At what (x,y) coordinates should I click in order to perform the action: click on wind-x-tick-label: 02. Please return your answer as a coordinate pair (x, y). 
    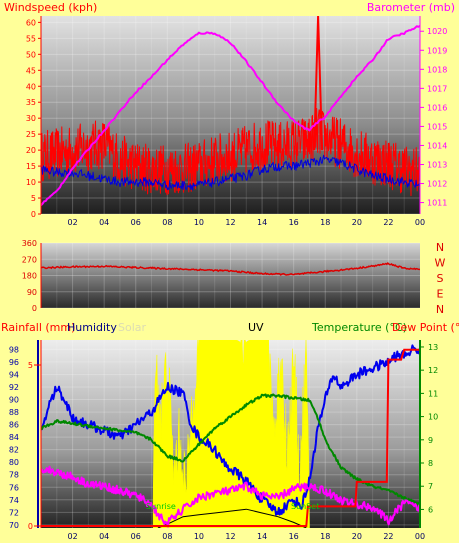
    Looking at the image, I should click on (72, 222).